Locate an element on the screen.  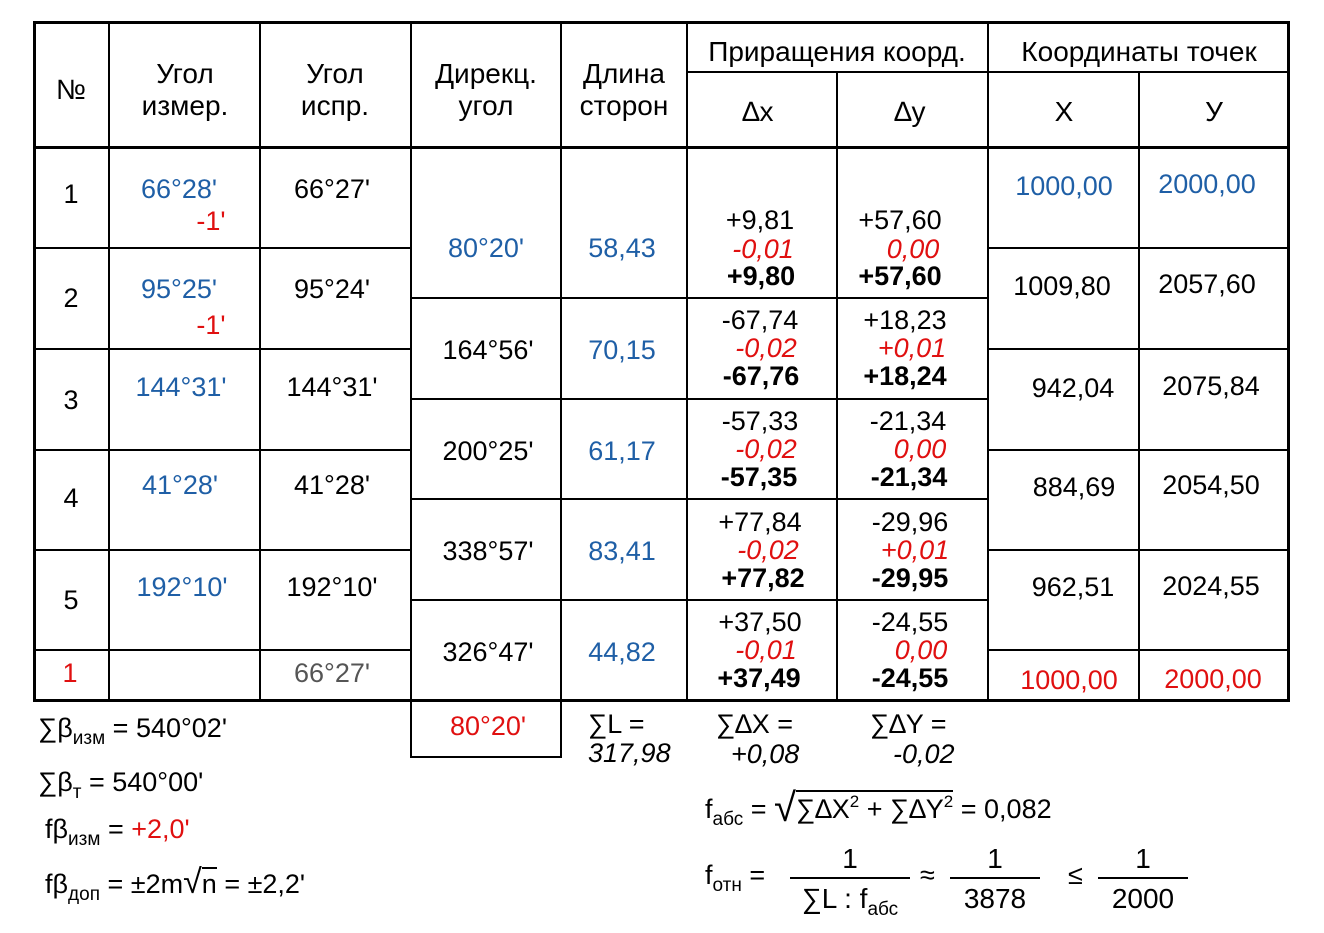
less-equal-sign: ≤ is located at coordinates (1075, 875).